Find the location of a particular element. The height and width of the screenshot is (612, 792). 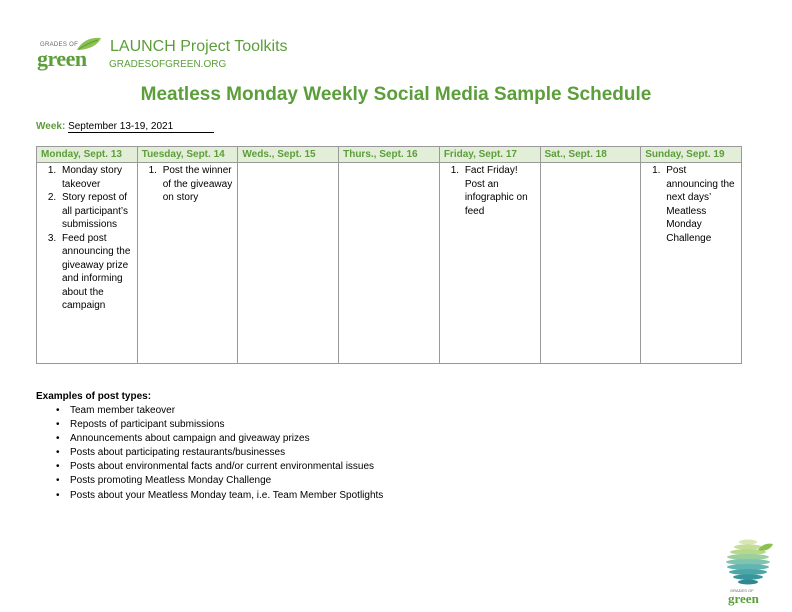

day-header: Friday, Sept. 17 is located at coordinates (489, 154).